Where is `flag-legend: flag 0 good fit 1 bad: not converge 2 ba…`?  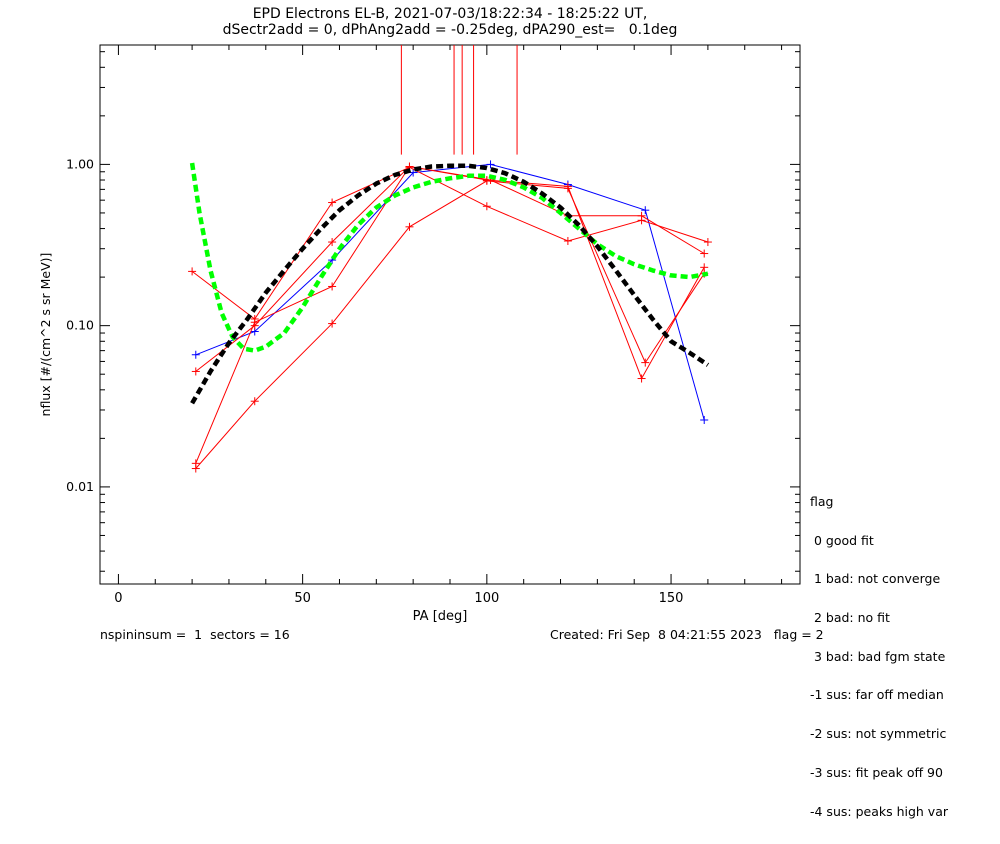 flag-legend: flag 0 good fit 1 bad: not converge 2 ba… is located at coordinates (879, 657).